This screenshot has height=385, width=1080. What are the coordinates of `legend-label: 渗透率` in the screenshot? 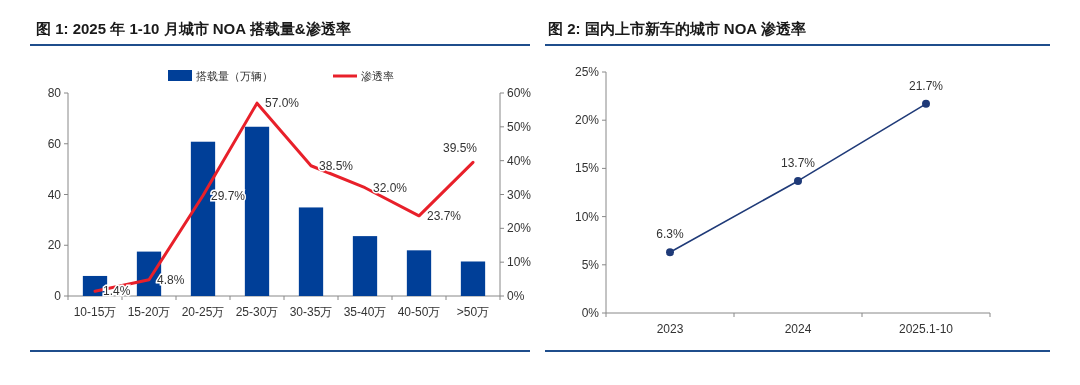 It's located at (377, 76).